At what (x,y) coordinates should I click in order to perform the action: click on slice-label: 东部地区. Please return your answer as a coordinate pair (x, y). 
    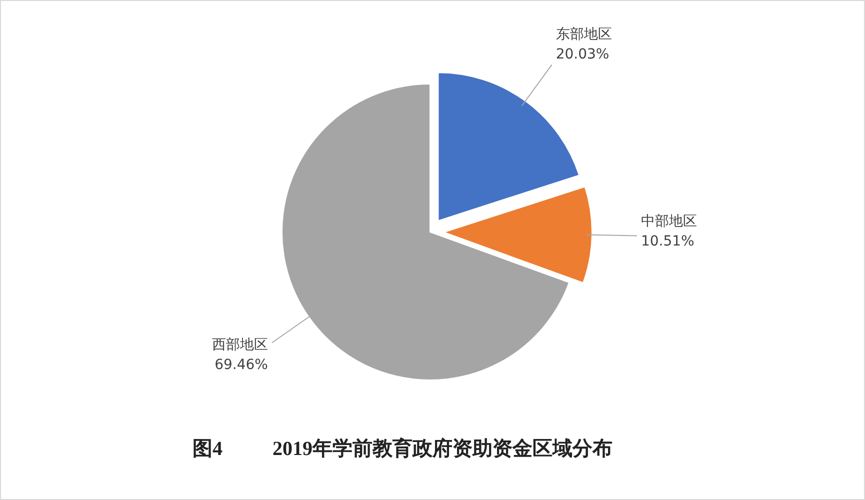
    Looking at the image, I should click on (584, 34).